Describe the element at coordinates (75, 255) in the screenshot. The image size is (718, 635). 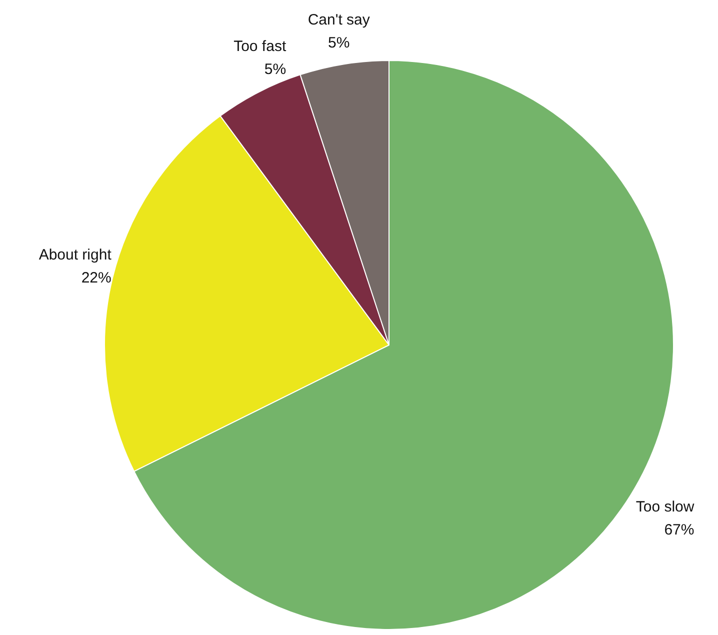
I see `slice-label: About right` at that location.